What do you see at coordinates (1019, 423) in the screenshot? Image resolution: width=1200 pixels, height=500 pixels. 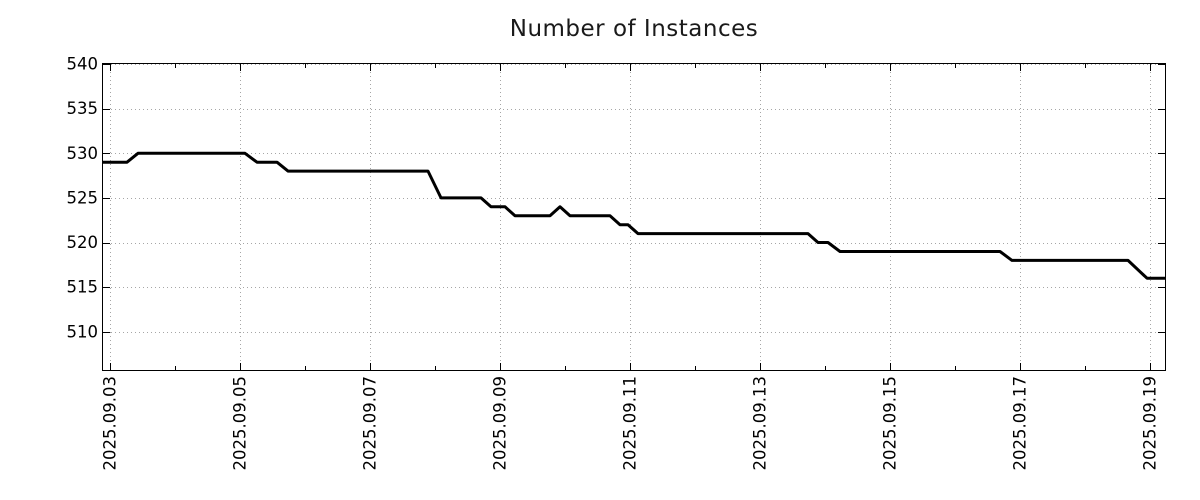 I see `x-tick-label: 2025.09.17` at bounding box center [1019, 423].